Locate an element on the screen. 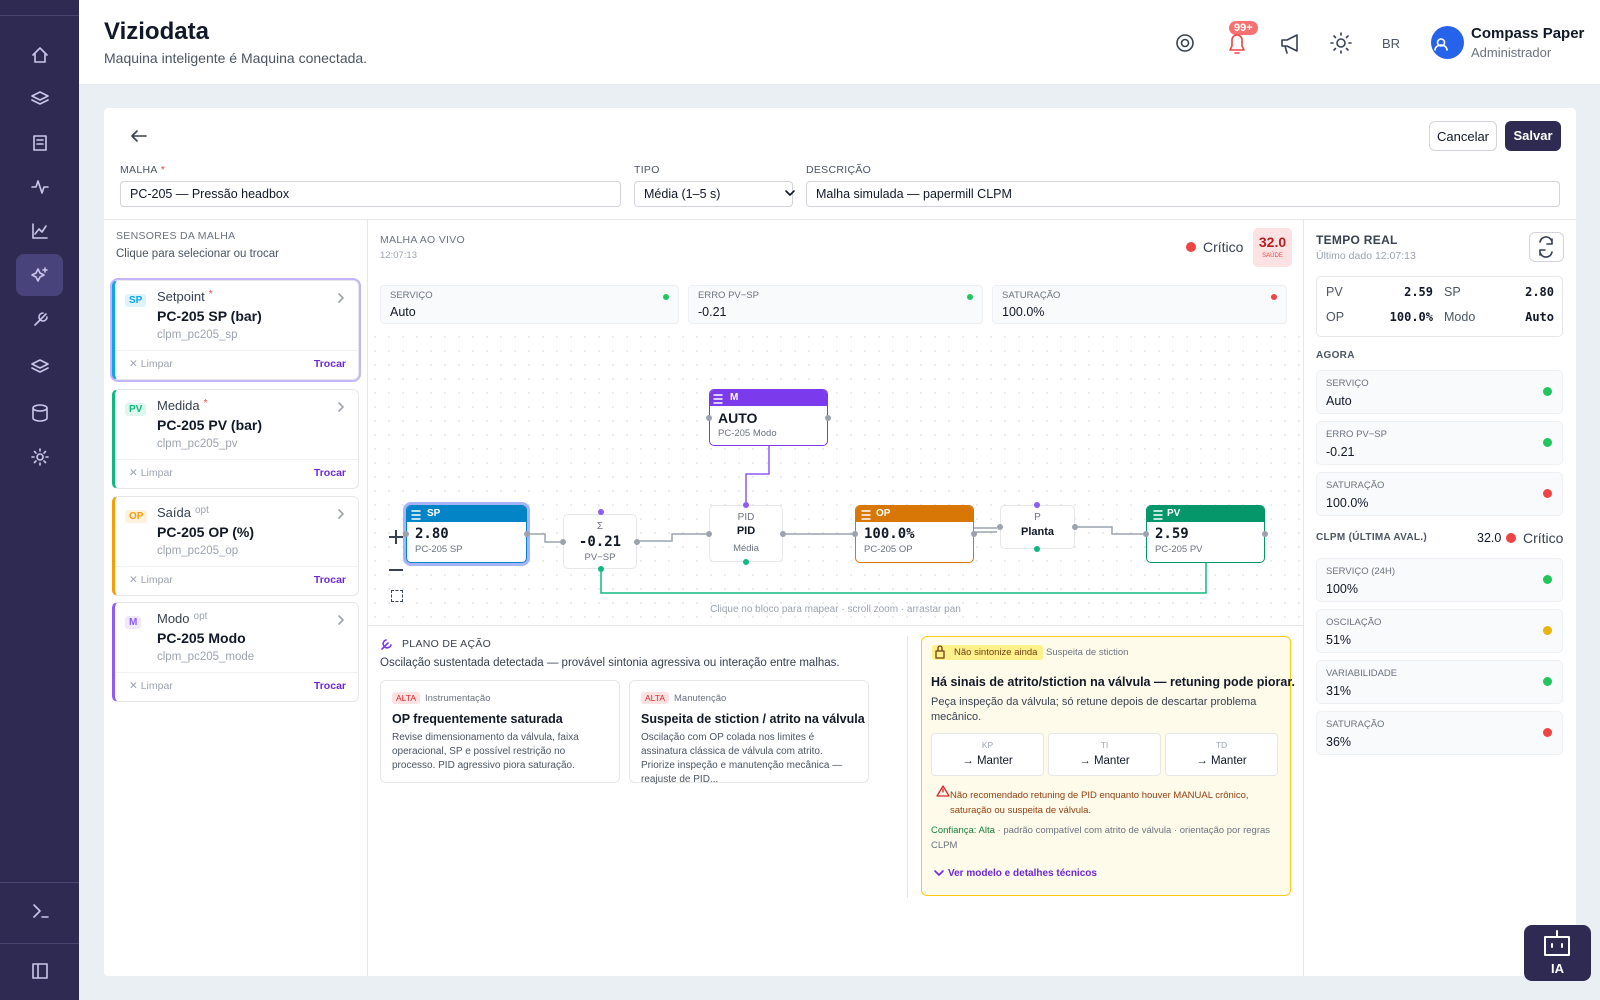  sensor-badge: M is located at coordinates (133, 622).